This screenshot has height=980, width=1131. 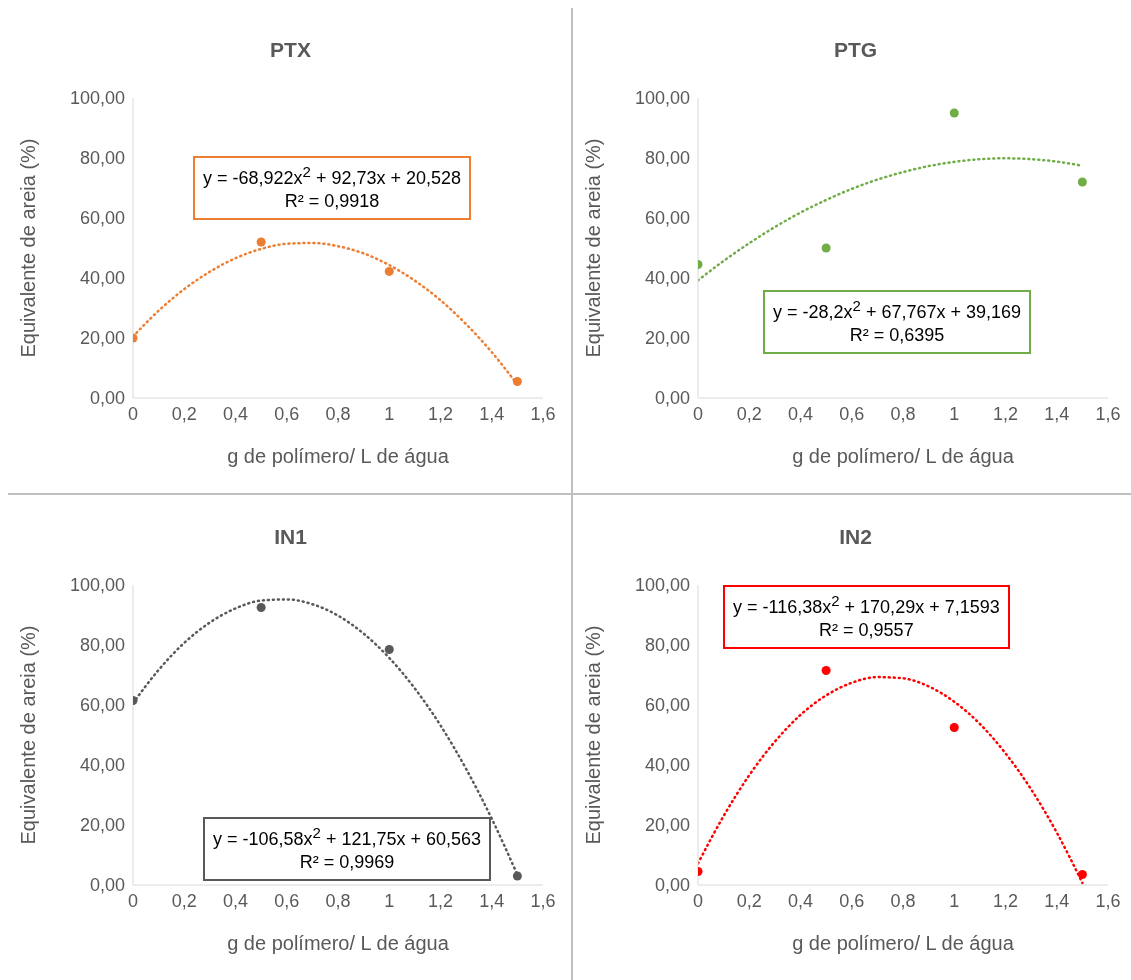 I want to click on chart-title: PTX, so click(x=290, y=50).